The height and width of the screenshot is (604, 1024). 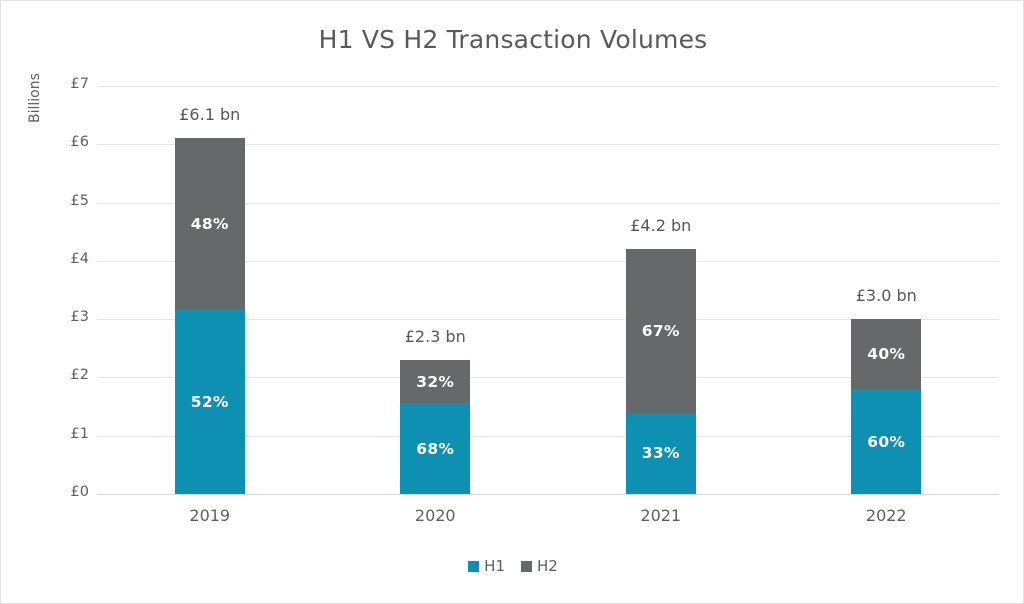 What do you see at coordinates (79, 142) in the screenshot?
I see `y-axis-tick-label: £6` at bounding box center [79, 142].